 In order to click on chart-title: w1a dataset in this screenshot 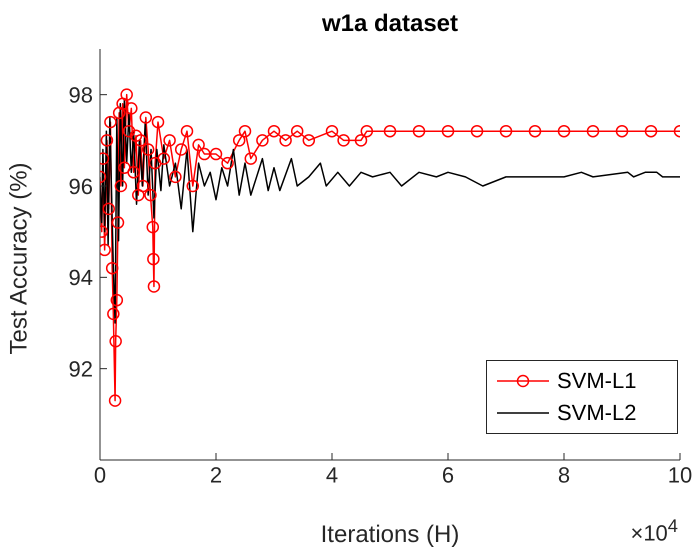, I will do `click(390, 24)`.